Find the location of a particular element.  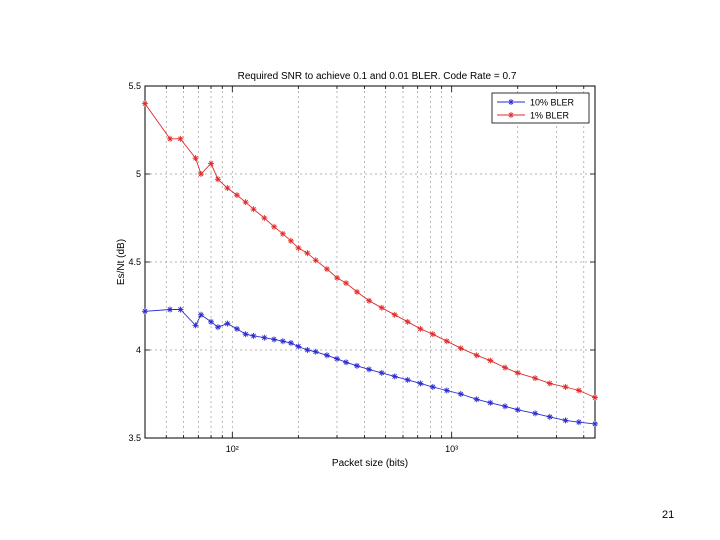

legend-box is located at coordinates (540, 108).